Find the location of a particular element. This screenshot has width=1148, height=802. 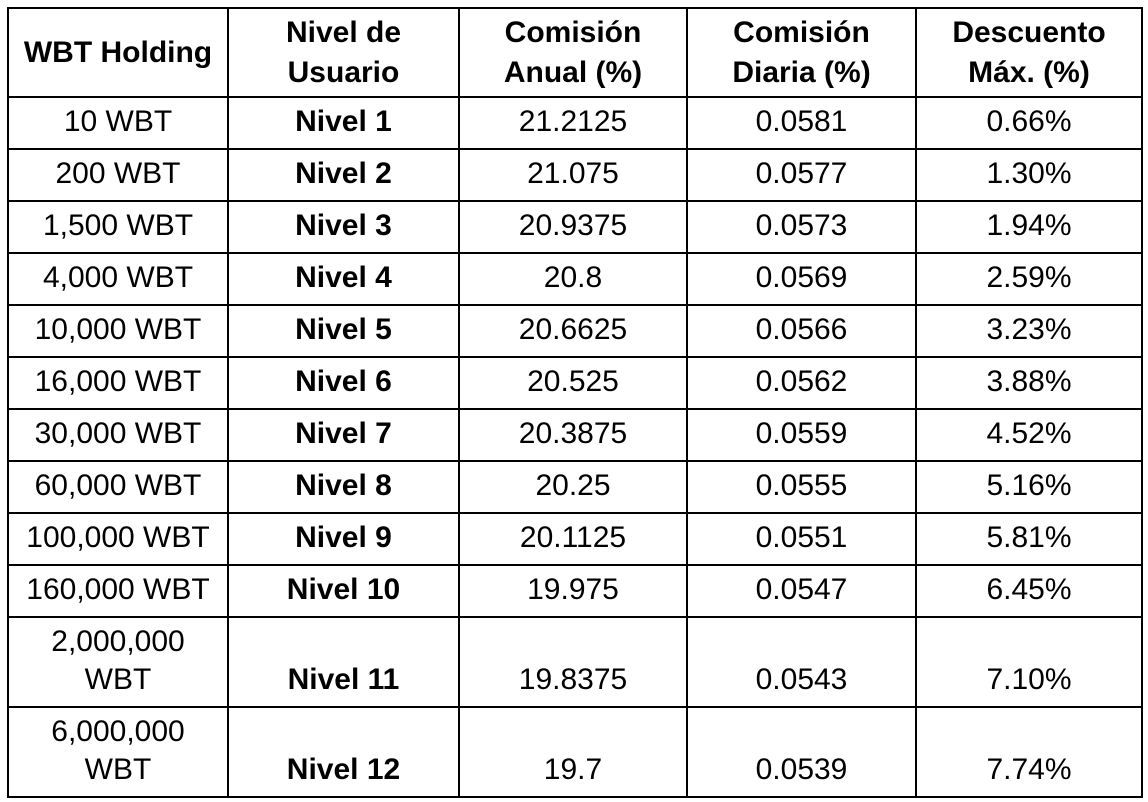

header-cell: Comisión Diaria (%) is located at coordinates (801, 52).